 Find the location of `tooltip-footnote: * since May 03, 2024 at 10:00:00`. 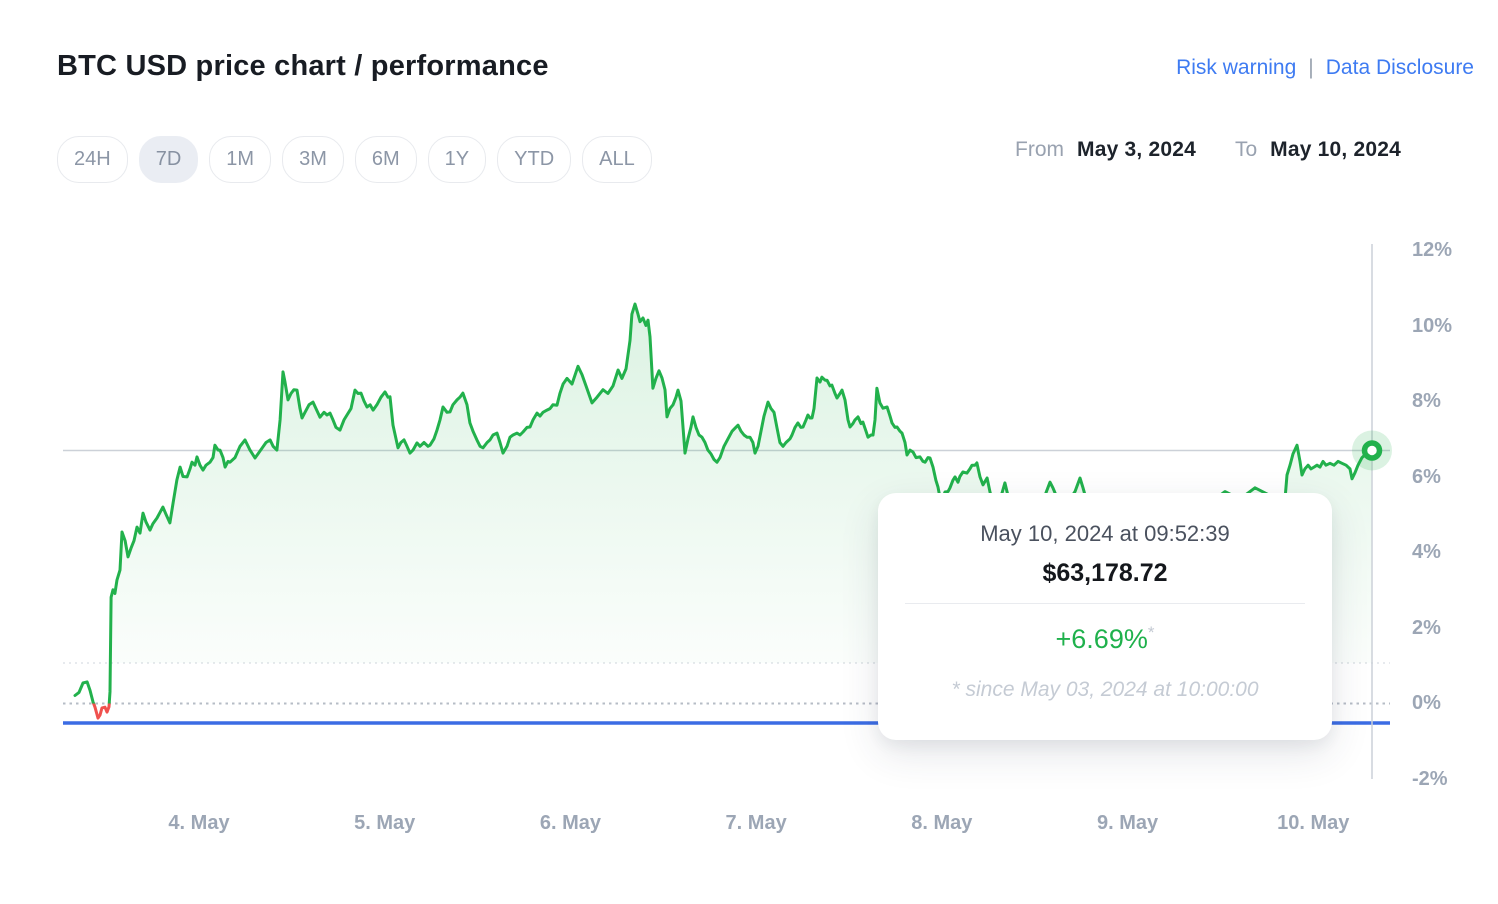

tooltip-footnote: * since May 03, 2024 at 10:00:00 is located at coordinates (1105, 689).